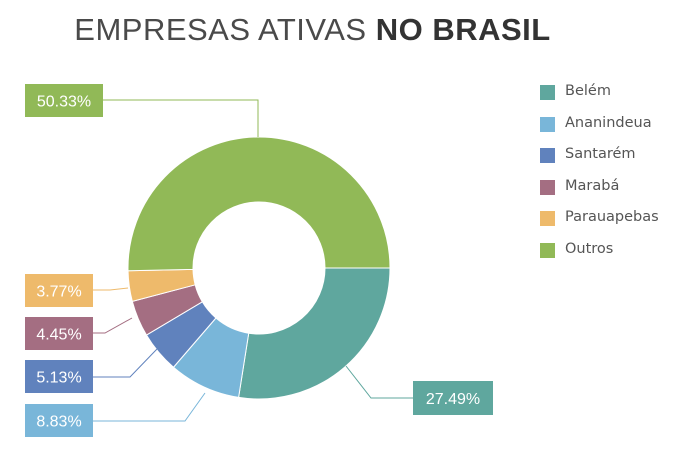 The height and width of the screenshot is (451, 675). I want to click on data-label: 4.45%, so click(58, 335).